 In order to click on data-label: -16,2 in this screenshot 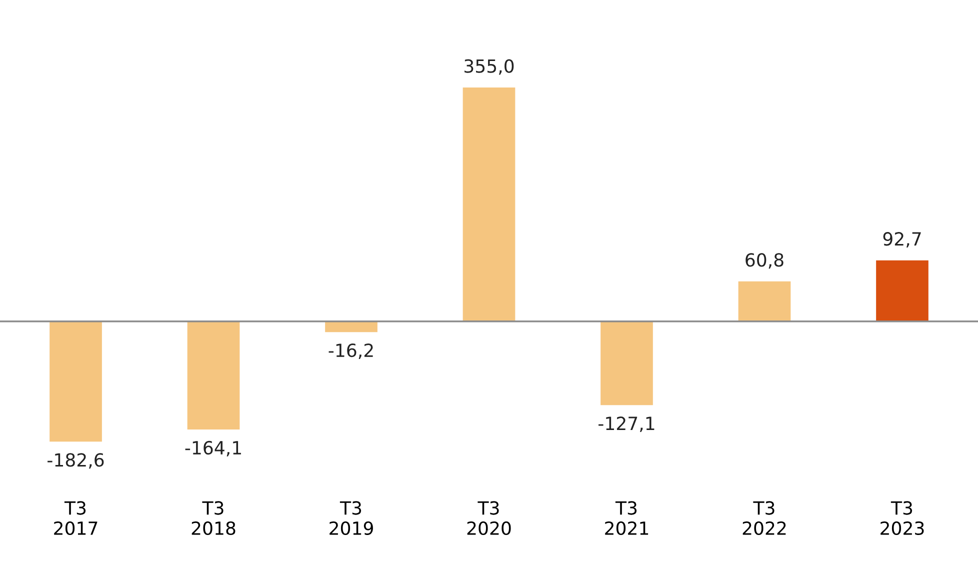, I will do `click(350, 351)`.